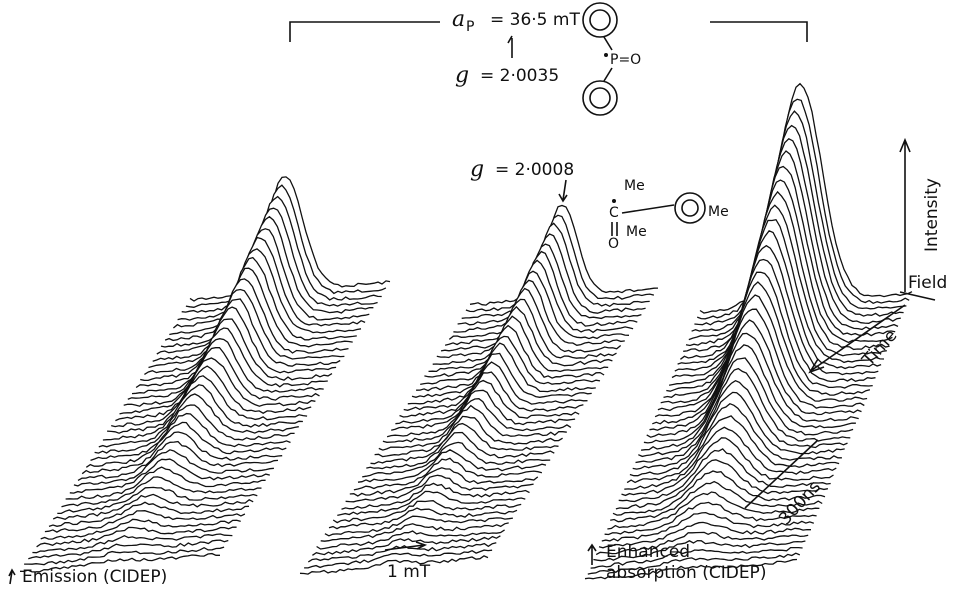 The image size is (959, 591). I want to click on time-scale-bar, so click(781, 474).